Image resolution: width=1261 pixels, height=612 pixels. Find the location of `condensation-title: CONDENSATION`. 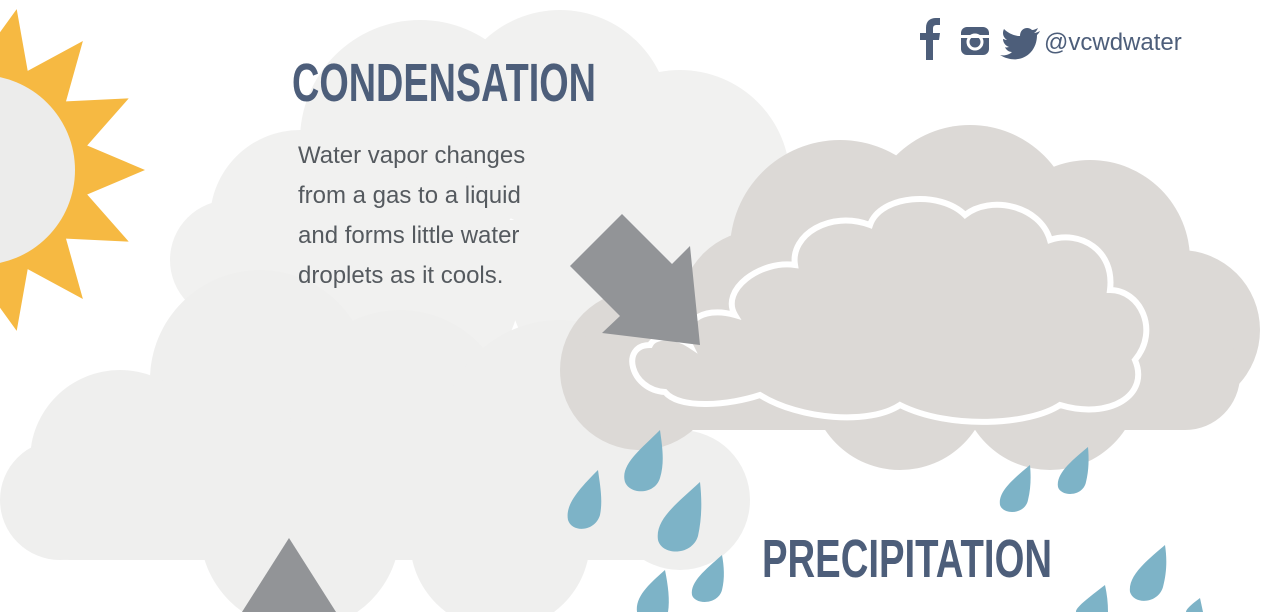

condensation-title: CONDENSATION is located at coordinates (444, 83).